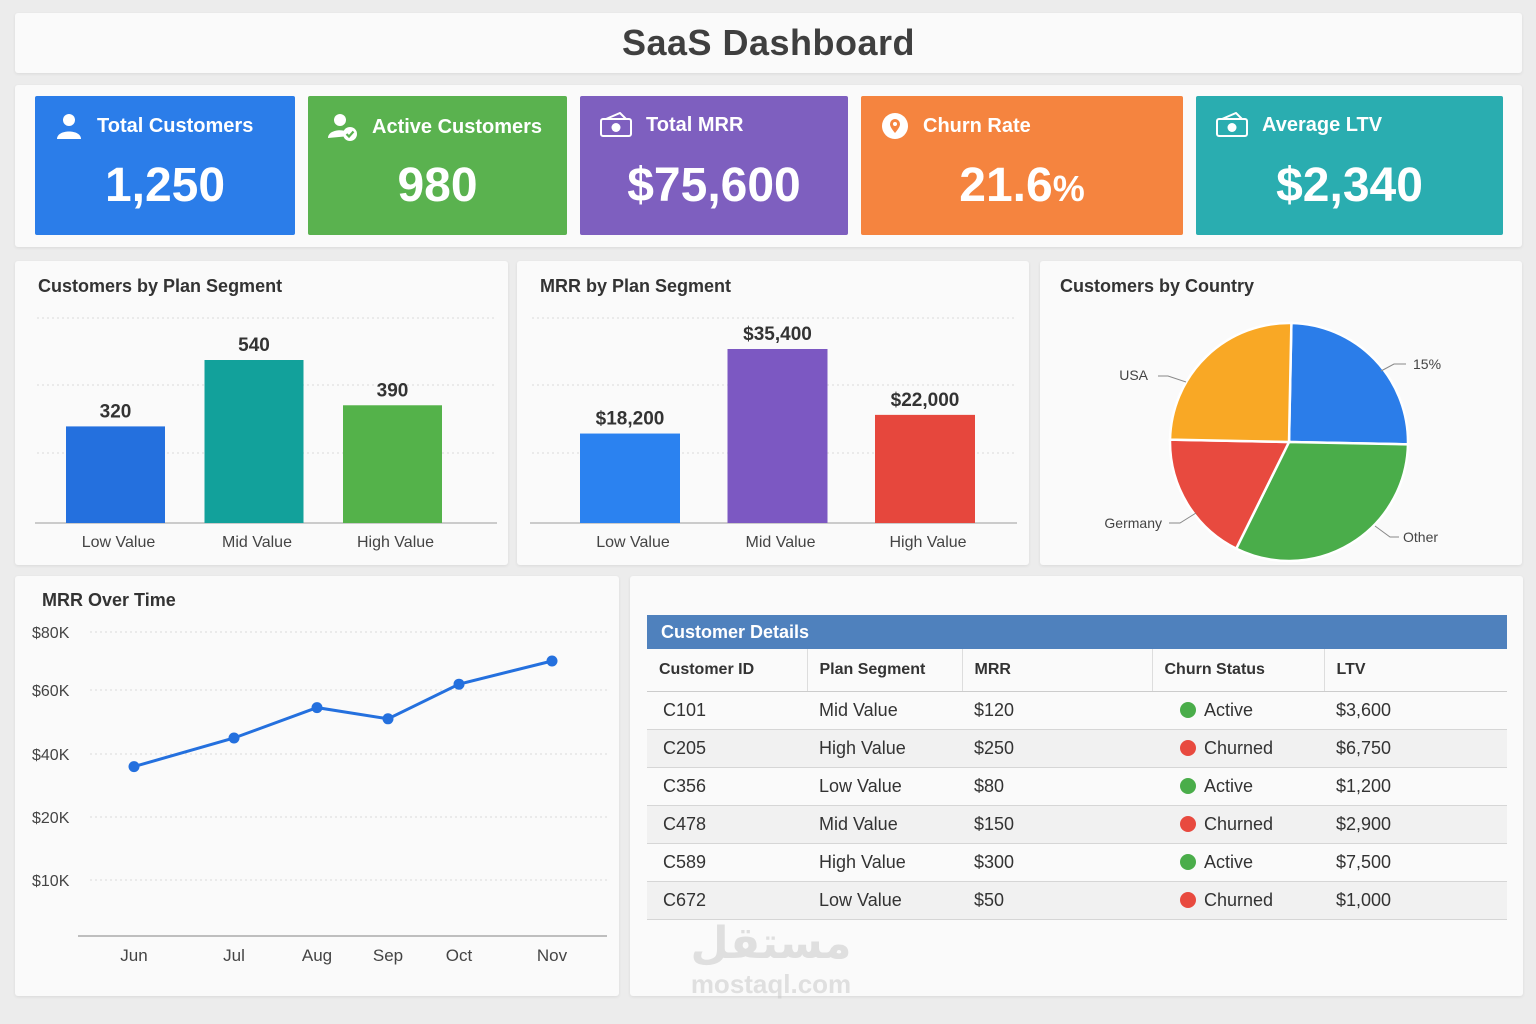 This screenshot has width=1536, height=1024. What do you see at coordinates (69, 126) in the screenshot?
I see `user-icon` at bounding box center [69, 126].